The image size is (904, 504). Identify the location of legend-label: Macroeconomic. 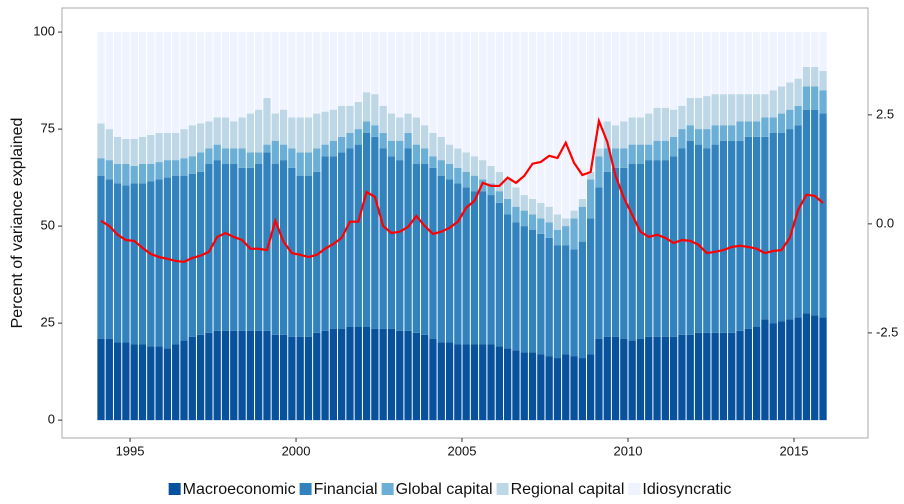
(239, 489).